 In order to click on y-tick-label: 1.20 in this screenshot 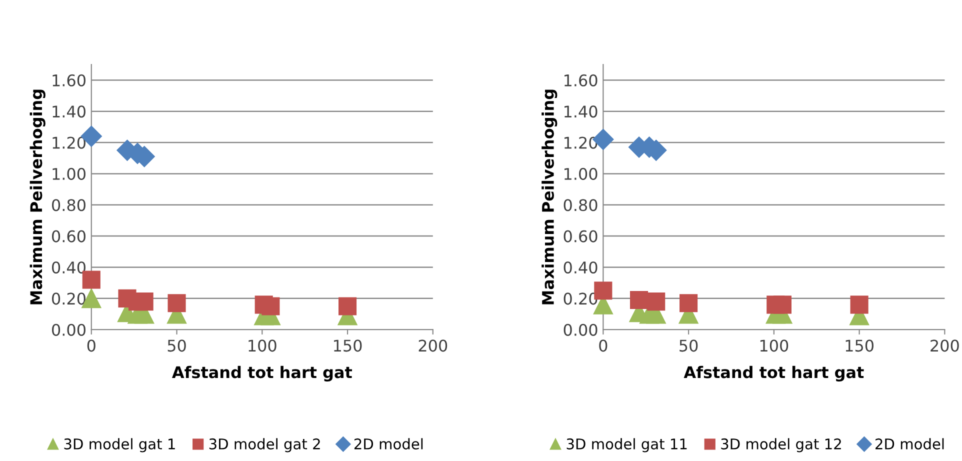, I will do `click(69, 142)`.